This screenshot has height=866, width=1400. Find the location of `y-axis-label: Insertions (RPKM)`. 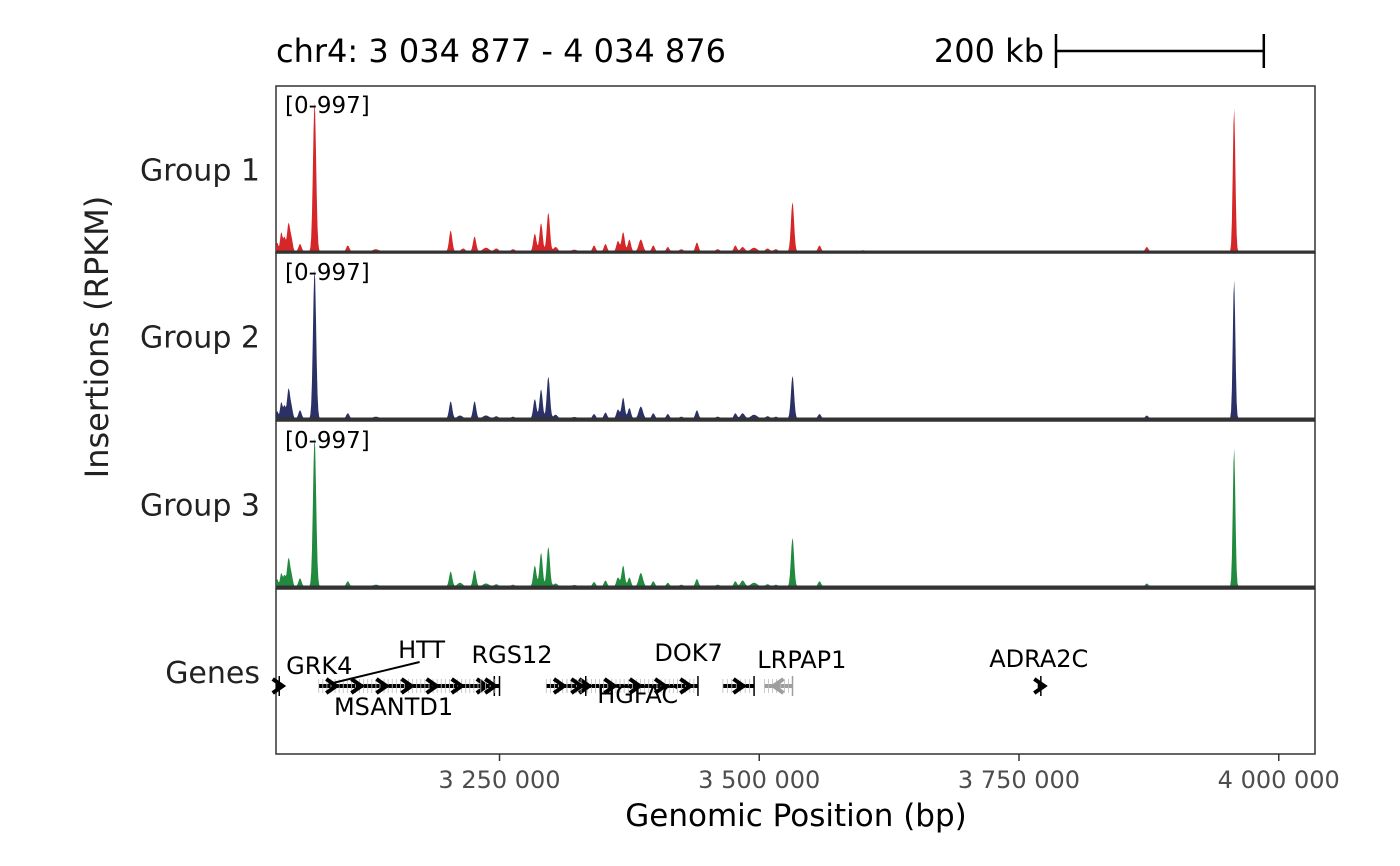

y-axis-label: Insertions (RPKM) is located at coordinates (97, 337).